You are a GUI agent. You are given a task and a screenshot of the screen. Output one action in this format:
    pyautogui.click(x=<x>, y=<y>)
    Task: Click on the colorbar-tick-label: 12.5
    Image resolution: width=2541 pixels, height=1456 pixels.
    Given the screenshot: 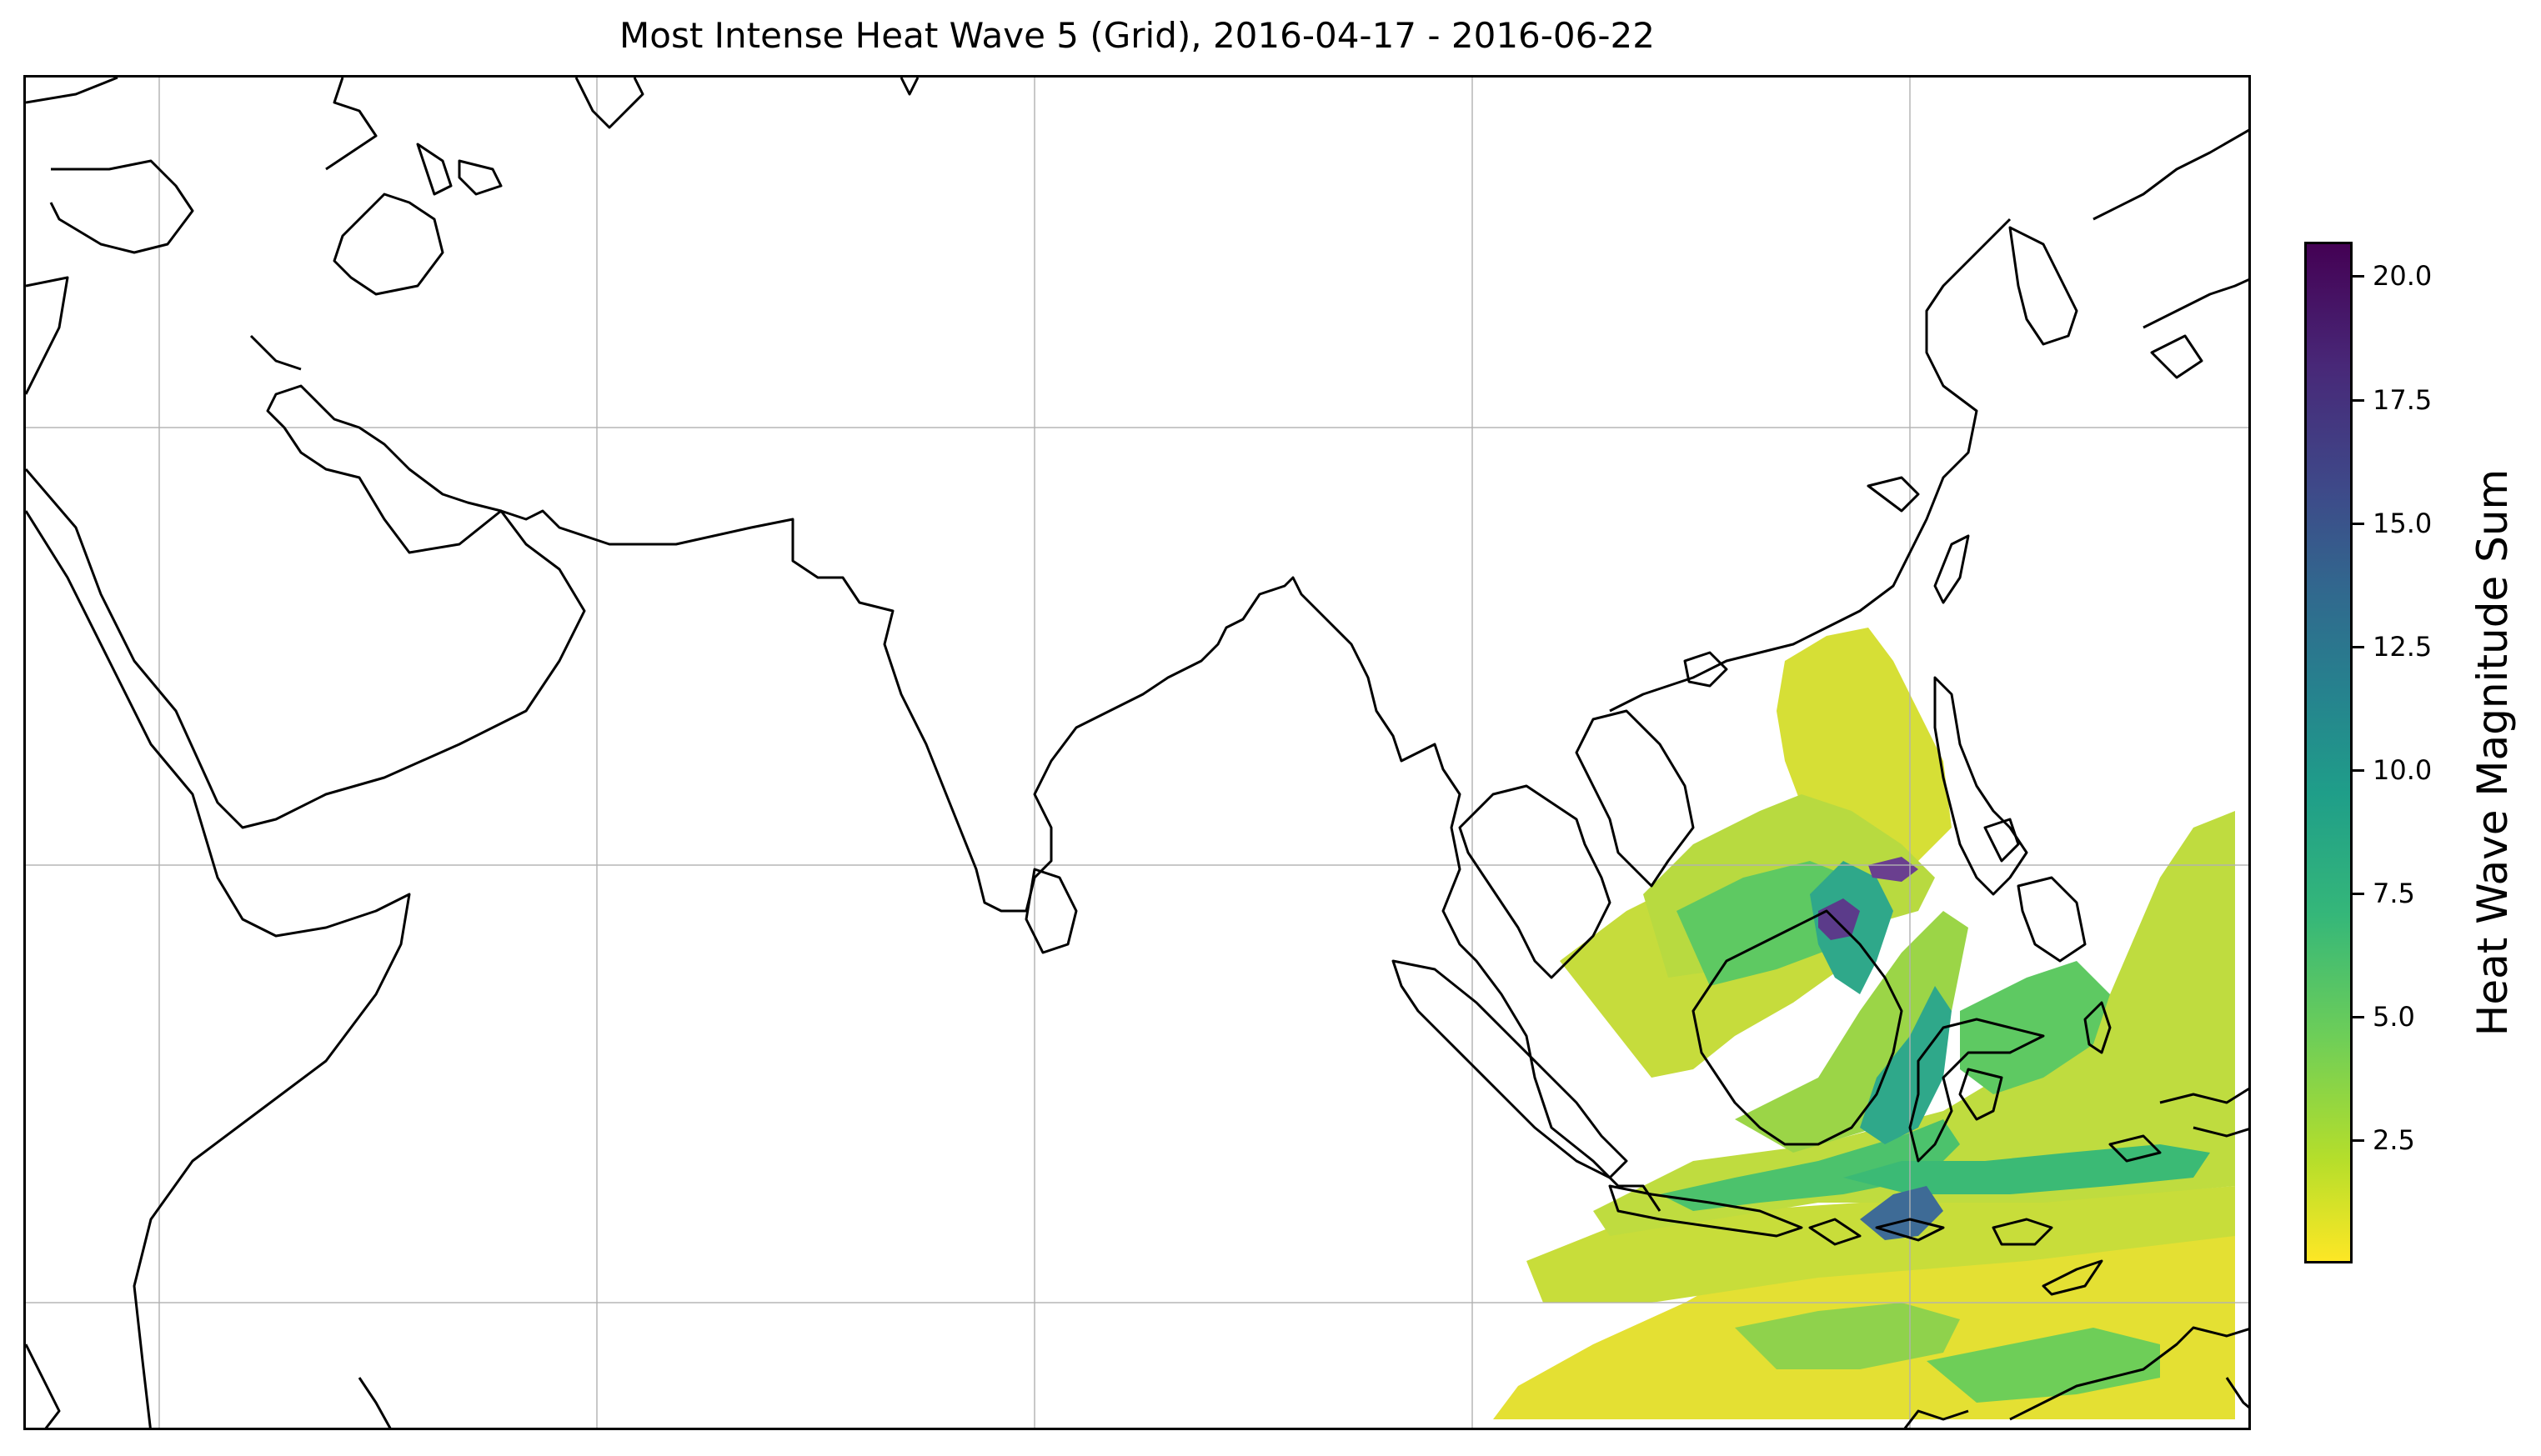 What is the action you would take?
    pyautogui.click(x=2403, y=646)
    